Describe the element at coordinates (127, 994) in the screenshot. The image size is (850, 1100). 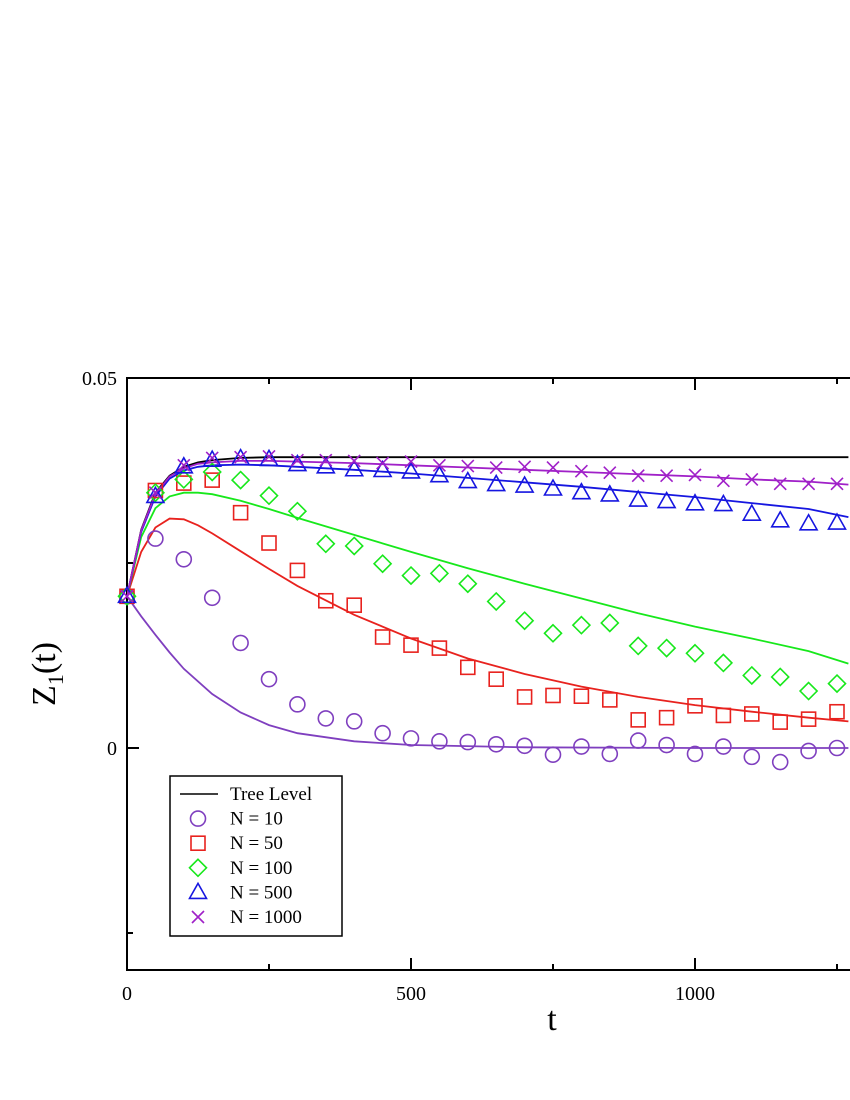
I see `x-tick-label: 0` at that location.